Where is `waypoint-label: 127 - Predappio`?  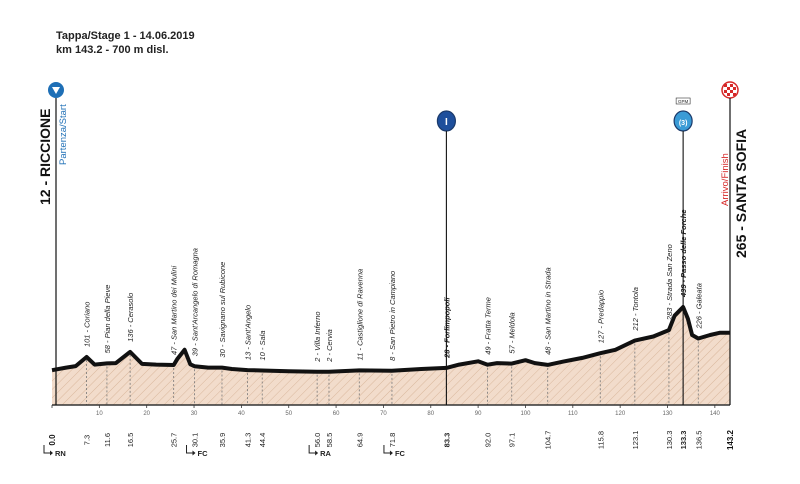 waypoint-label: 127 - Predappio is located at coordinates (600, 316).